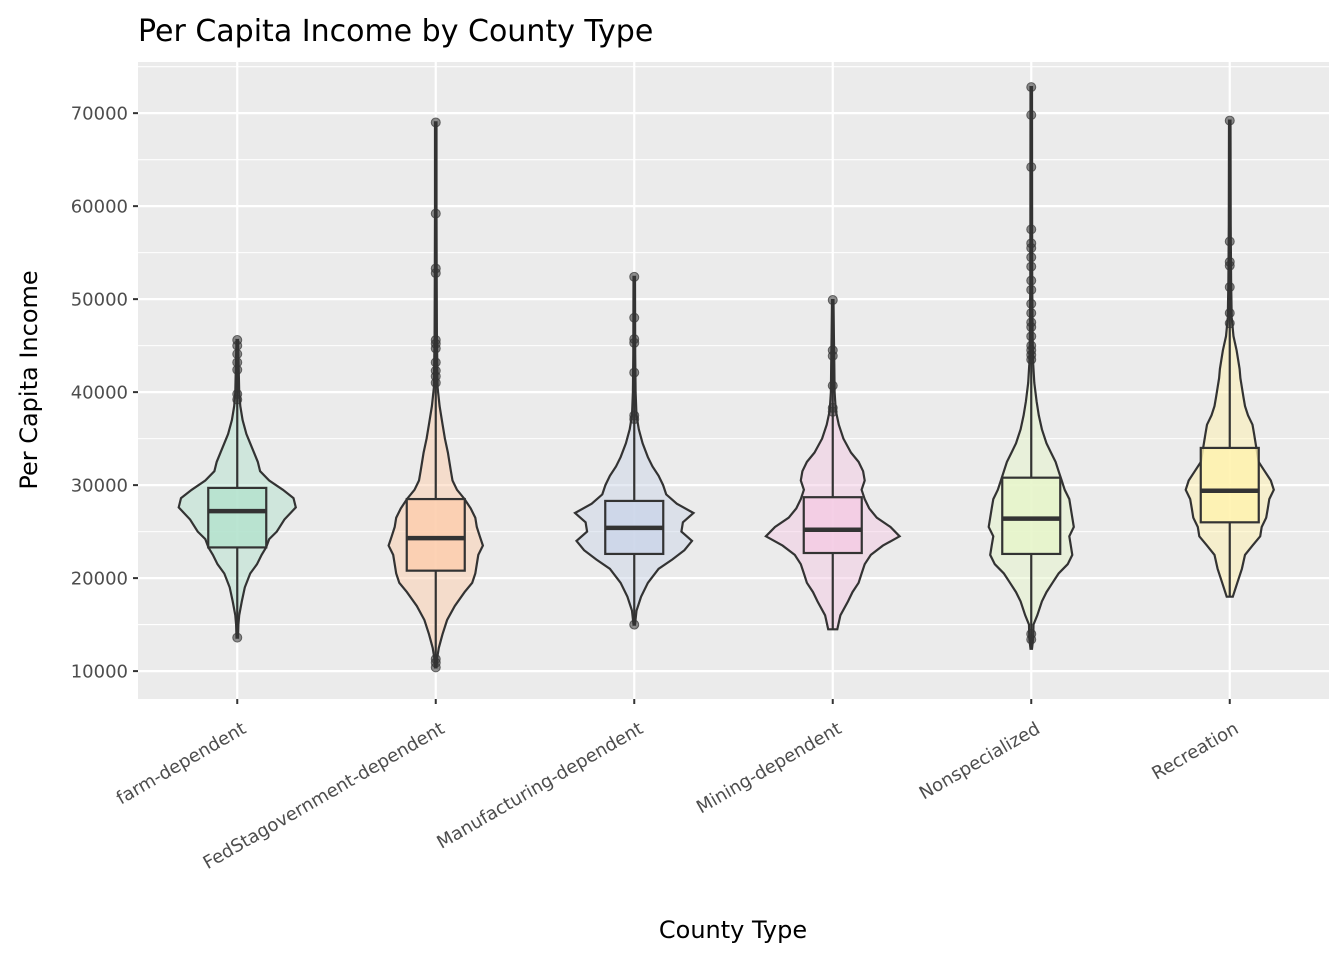 The image size is (1344, 965). What do you see at coordinates (1229, 356) in the screenshot?
I see `violin-group-recreation` at bounding box center [1229, 356].